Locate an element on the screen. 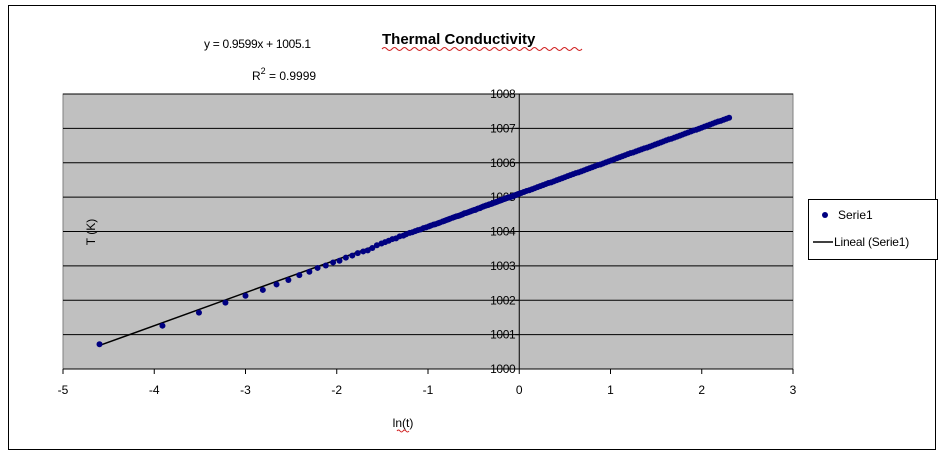 This screenshot has width=944, height=454. trendline-equation: y = 0.9599x + 1005.1 is located at coordinates (257, 44).